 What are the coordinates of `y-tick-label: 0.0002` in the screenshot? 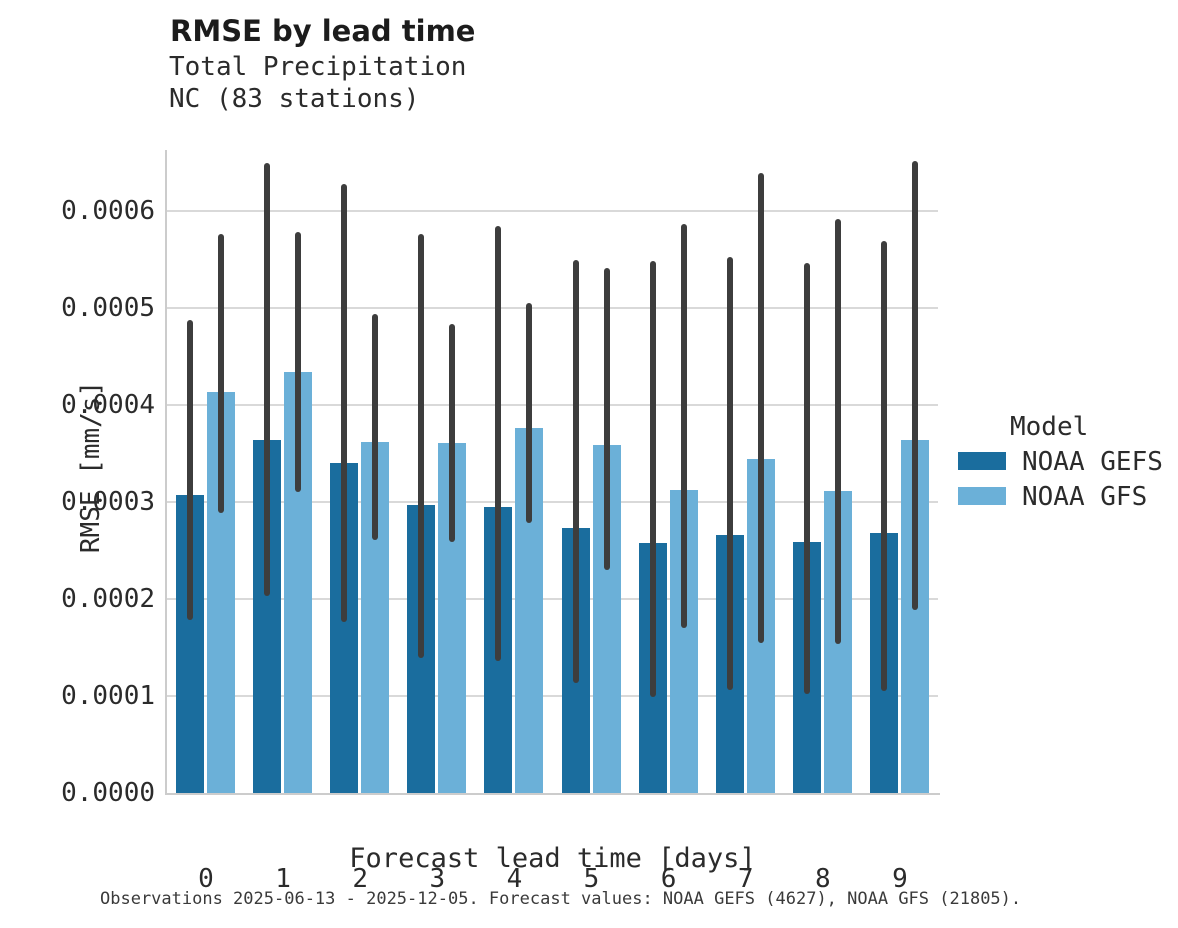 It's located at (108, 599).